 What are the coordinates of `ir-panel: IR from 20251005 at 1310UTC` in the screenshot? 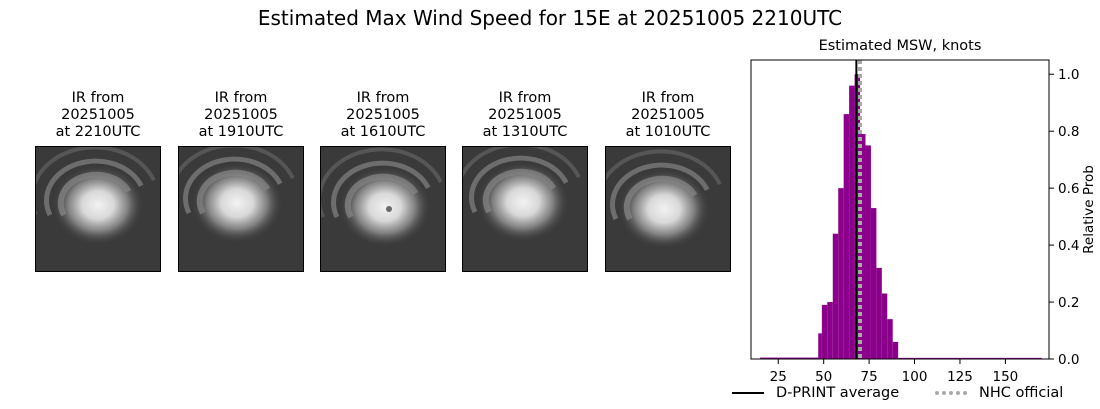 It's located at (525, 181).